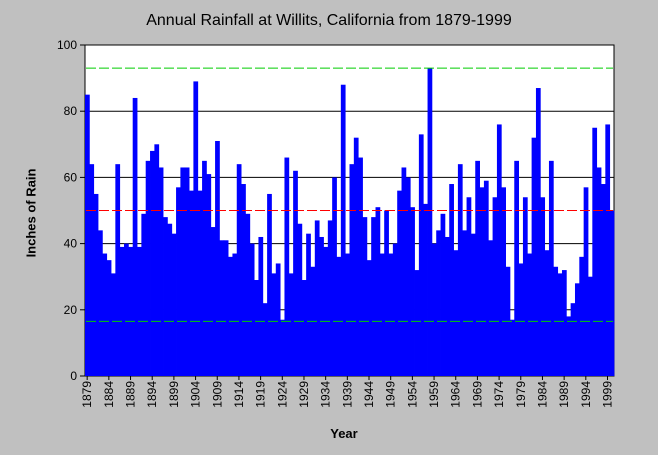 The height and width of the screenshot is (455, 658). Describe the element at coordinates (456, 394) in the screenshot. I see `x-tick-label: 1964` at that location.